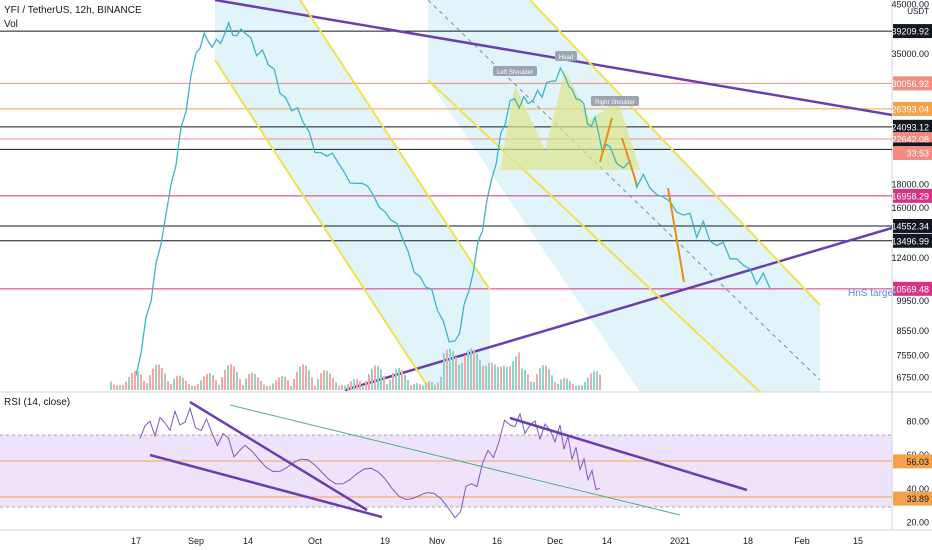 This screenshot has width=932, height=550. Describe the element at coordinates (910, 109) in the screenshot. I see `price-tick-label-4: 26393.04` at that location.